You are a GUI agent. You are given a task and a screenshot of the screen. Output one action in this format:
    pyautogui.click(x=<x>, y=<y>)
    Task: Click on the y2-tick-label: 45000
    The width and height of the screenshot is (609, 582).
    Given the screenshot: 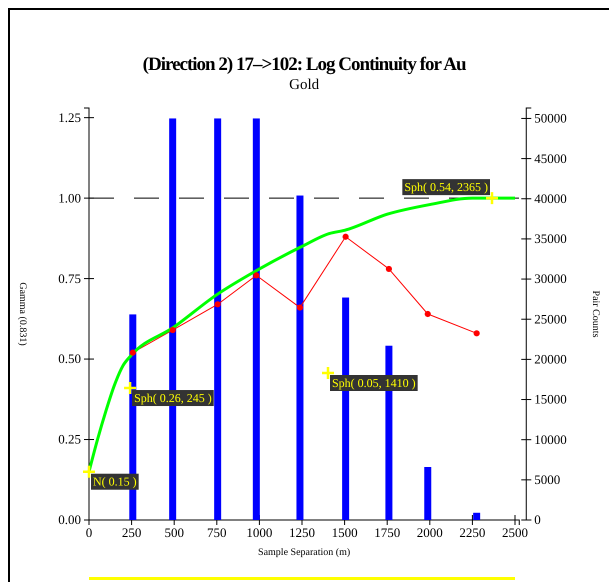 What is the action you would take?
    pyautogui.click(x=550, y=158)
    